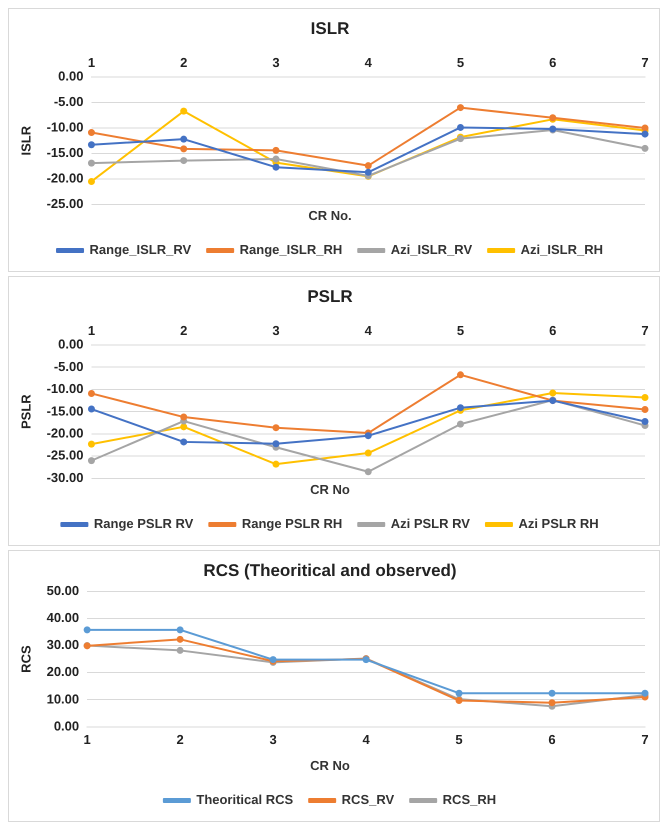 This screenshot has width=670, height=827. I want to click on legend-label: Azi PSLR RH, so click(558, 524).